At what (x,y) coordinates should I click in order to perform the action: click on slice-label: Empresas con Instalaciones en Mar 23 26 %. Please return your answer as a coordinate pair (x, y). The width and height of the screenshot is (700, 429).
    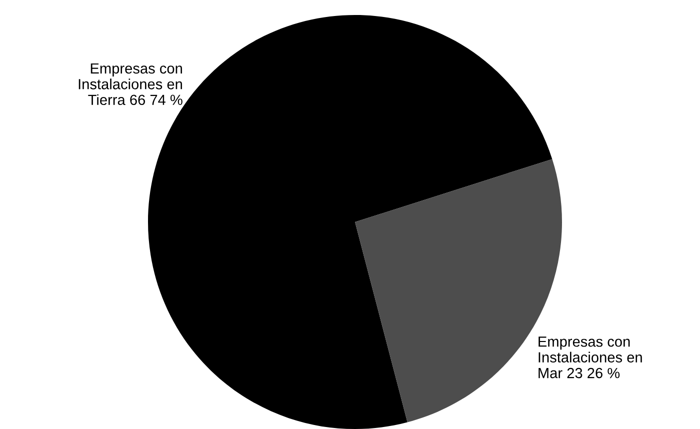
    Looking at the image, I should click on (590, 357).